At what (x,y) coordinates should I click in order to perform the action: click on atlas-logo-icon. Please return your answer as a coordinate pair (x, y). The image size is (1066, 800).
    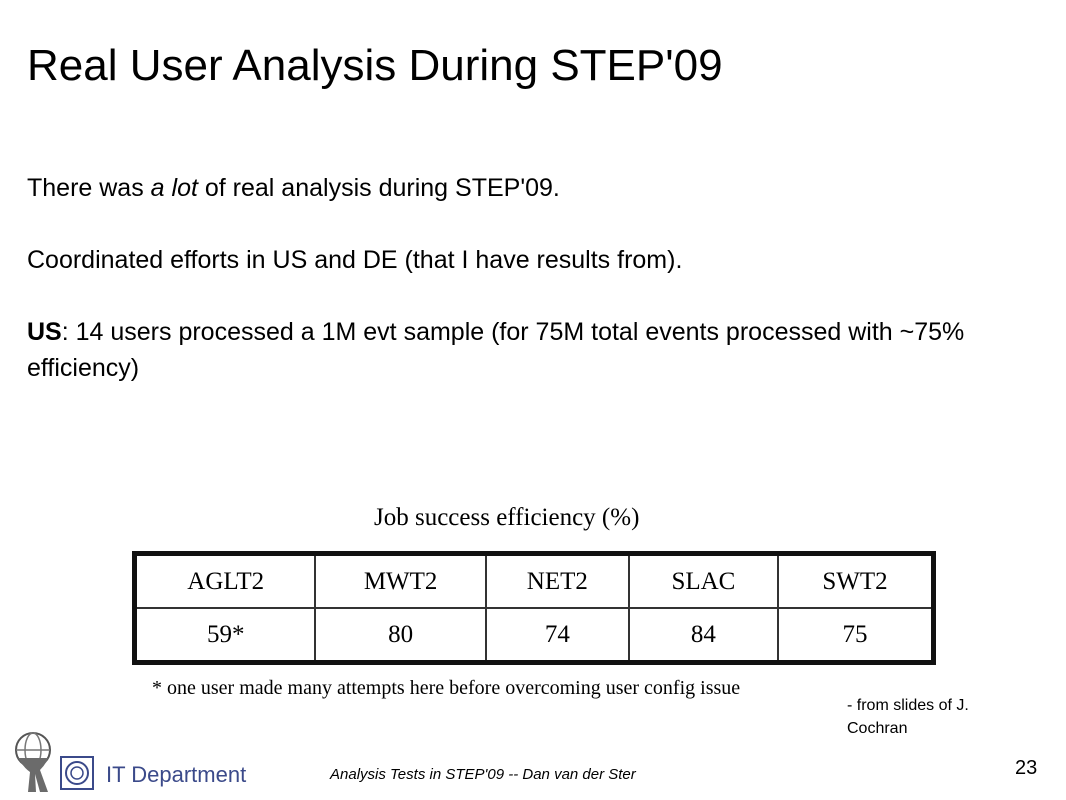
    Looking at the image, I should click on (33, 762).